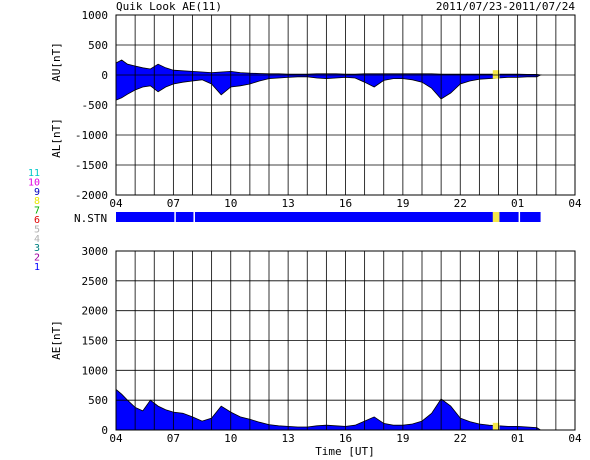  What do you see at coordinates (37, 239) in the screenshot?
I see `station-number: 4` at bounding box center [37, 239].